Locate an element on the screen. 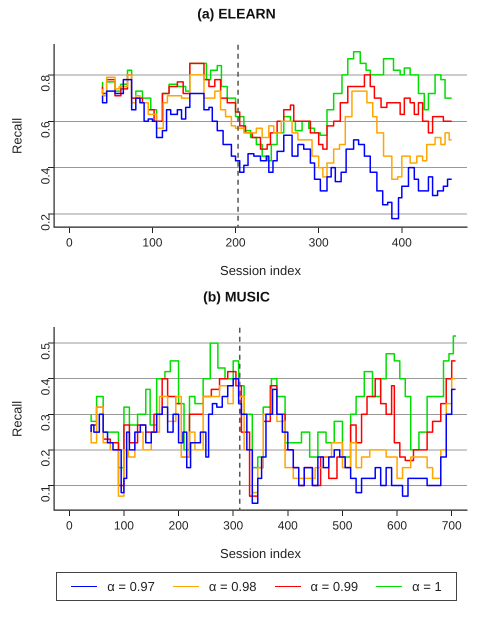 The width and height of the screenshot is (477, 621). x-tick-label: 600 is located at coordinates (397, 525).